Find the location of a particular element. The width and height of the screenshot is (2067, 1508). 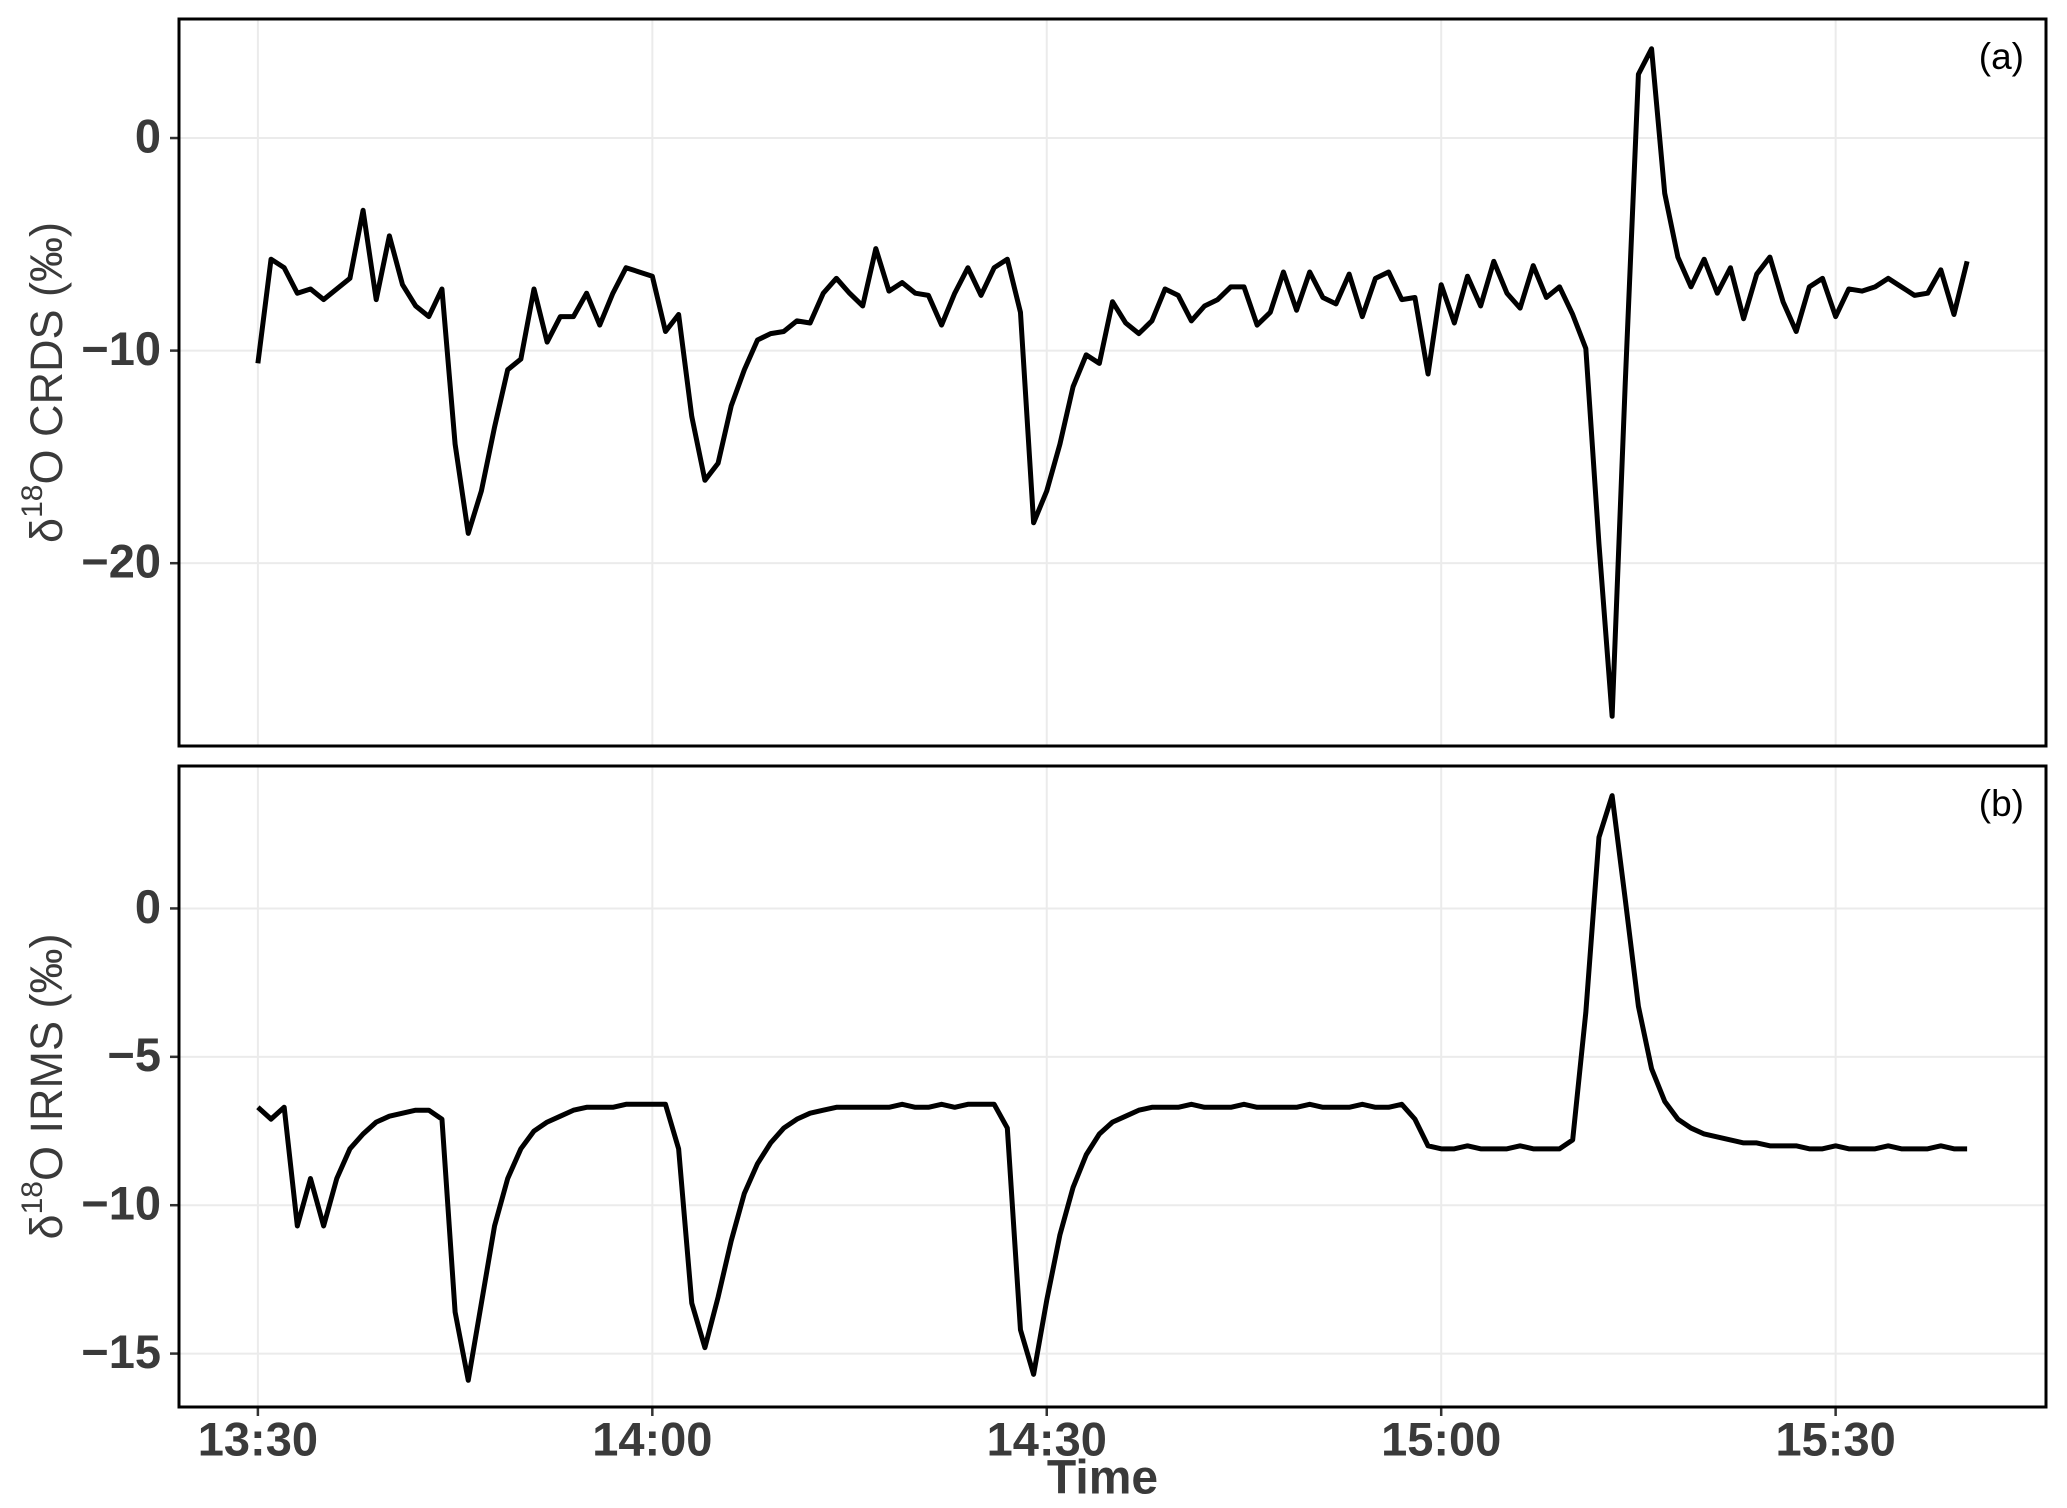

x-tick-label: 14:30 is located at coordinates (1047, 1438).